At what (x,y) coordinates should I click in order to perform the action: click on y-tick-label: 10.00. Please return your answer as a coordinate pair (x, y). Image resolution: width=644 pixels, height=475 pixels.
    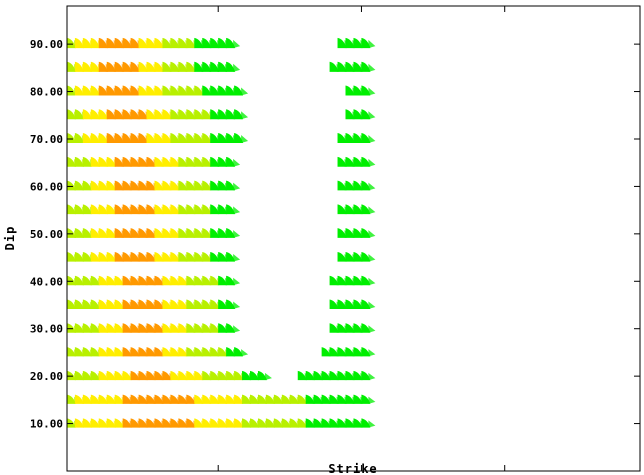
    Looking at the image, I should click on (46, 424).